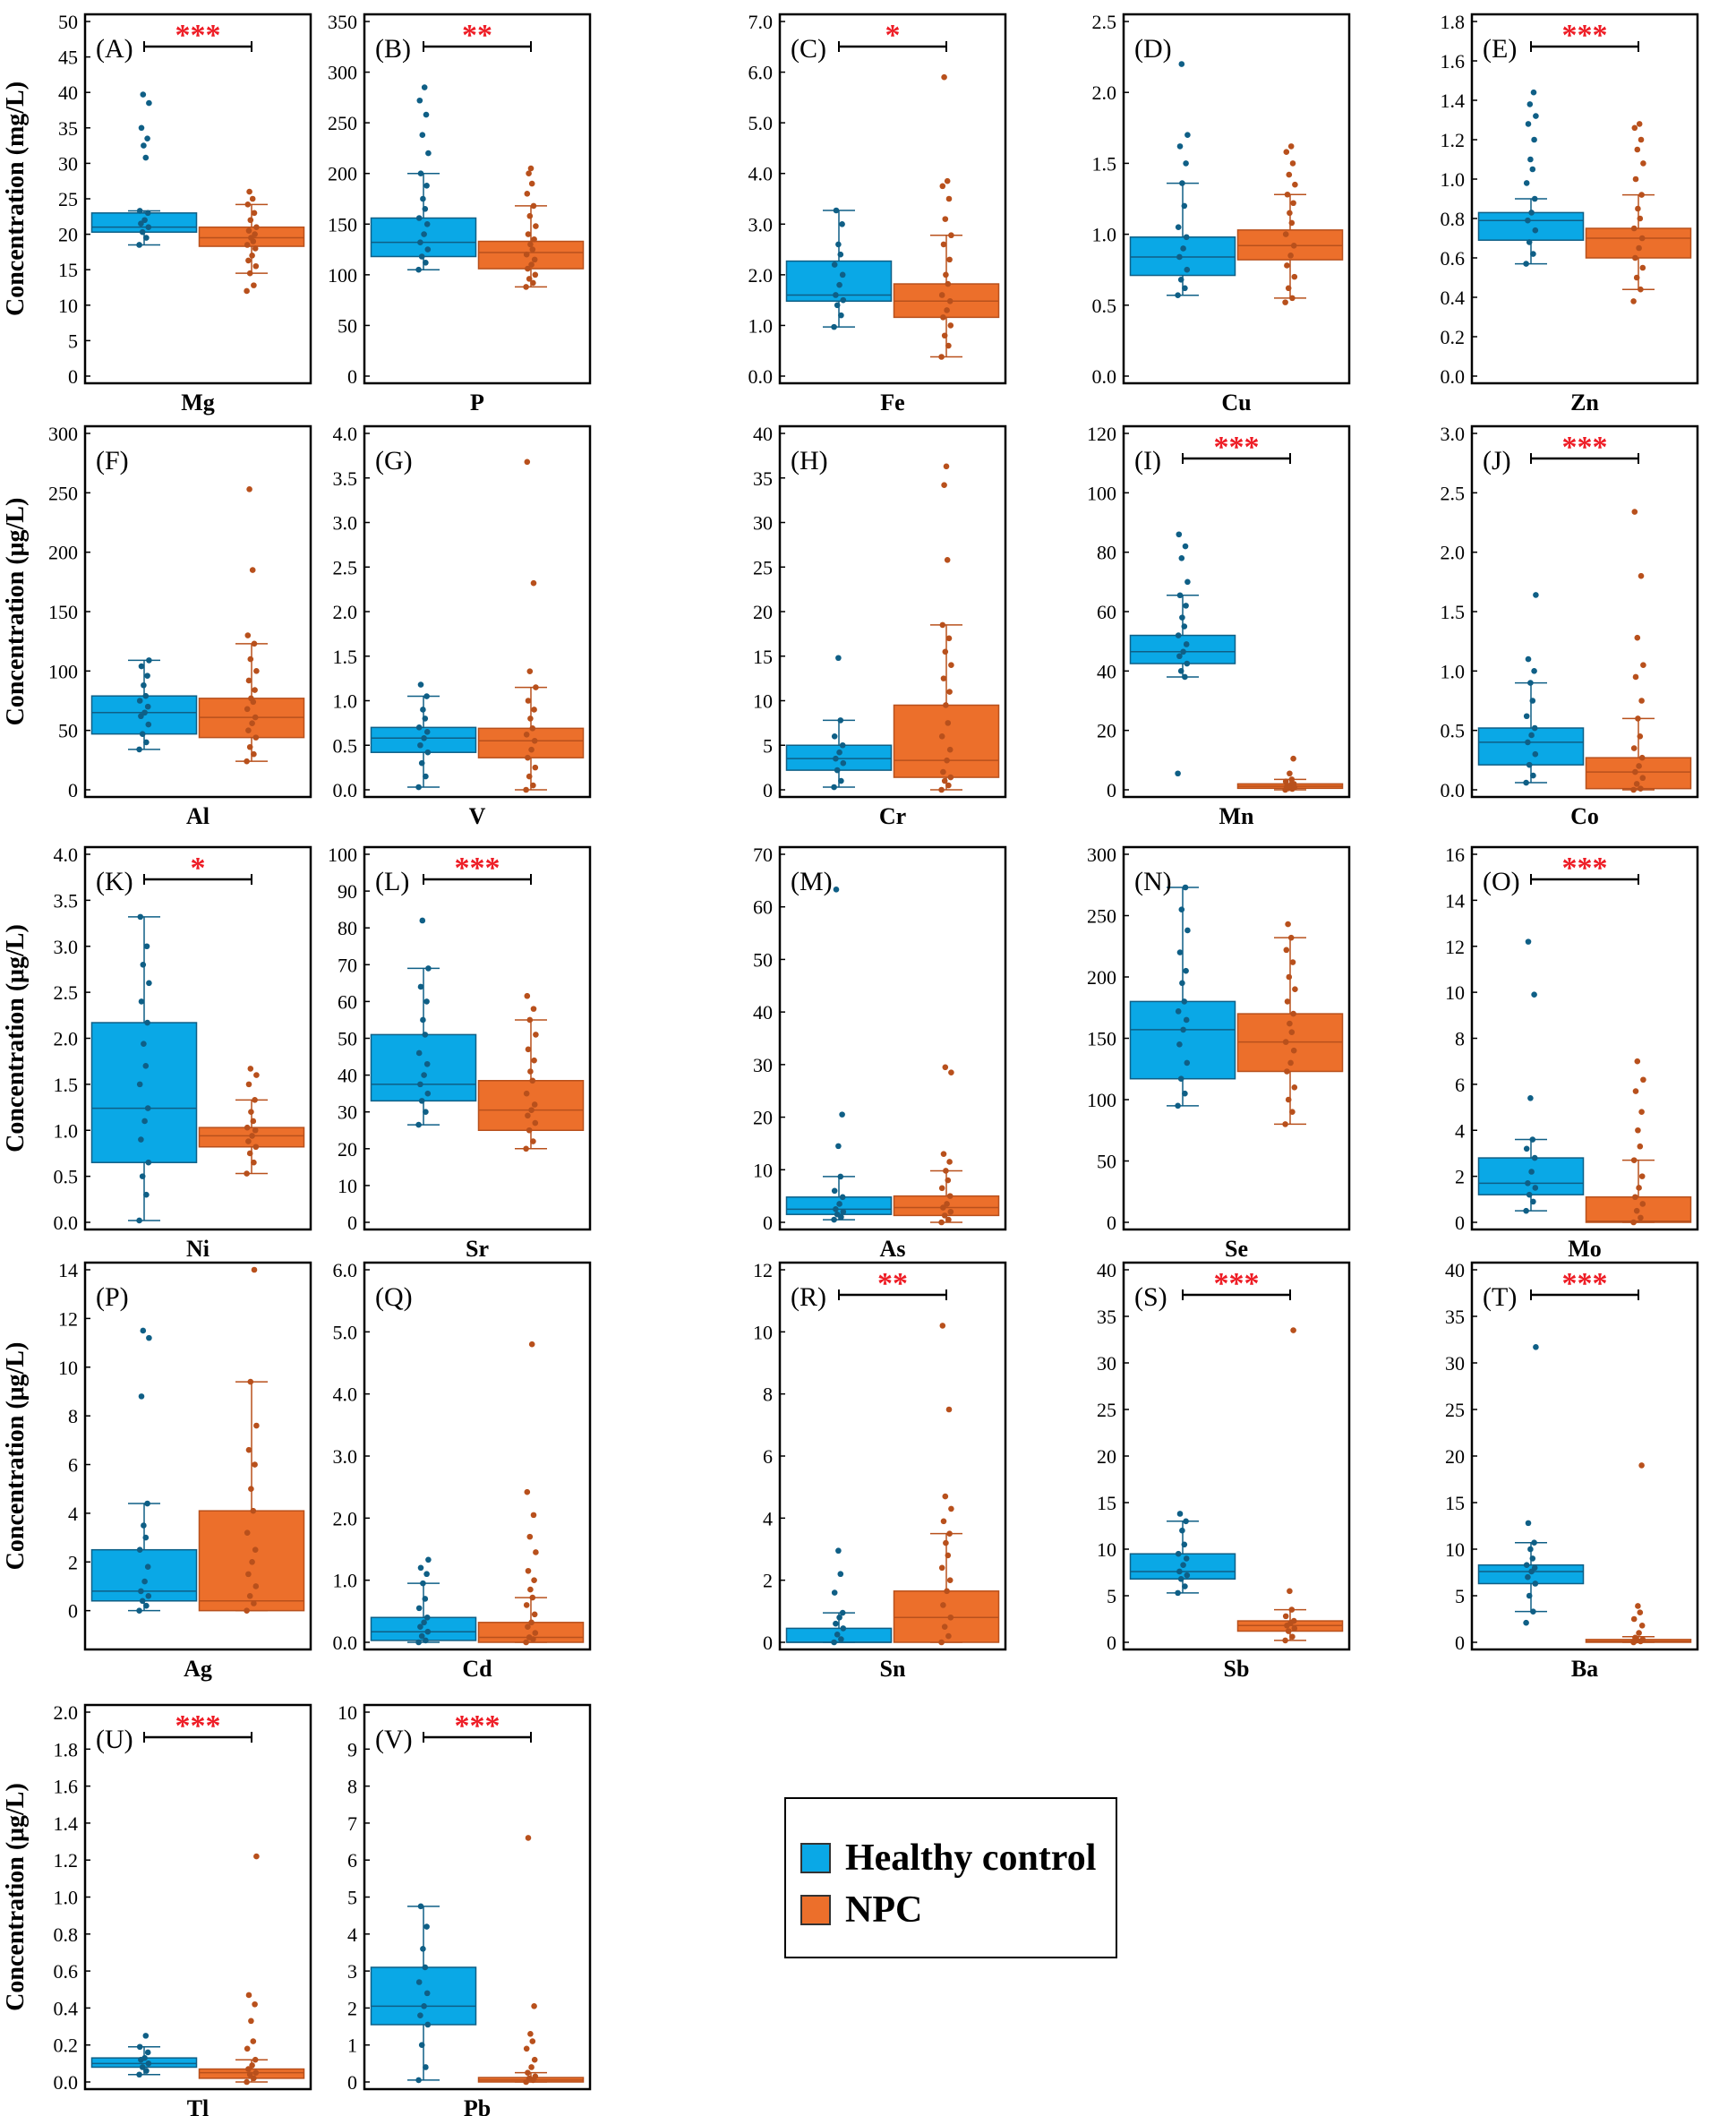 The image size is (1736, 2116). I want to click on y-tick-label: 0.5, so click(345, 745).